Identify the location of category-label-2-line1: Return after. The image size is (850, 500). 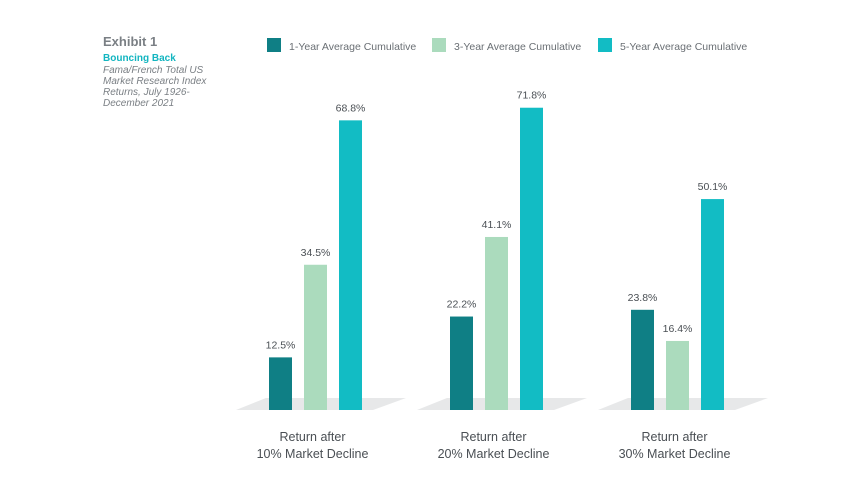
(493, 437).